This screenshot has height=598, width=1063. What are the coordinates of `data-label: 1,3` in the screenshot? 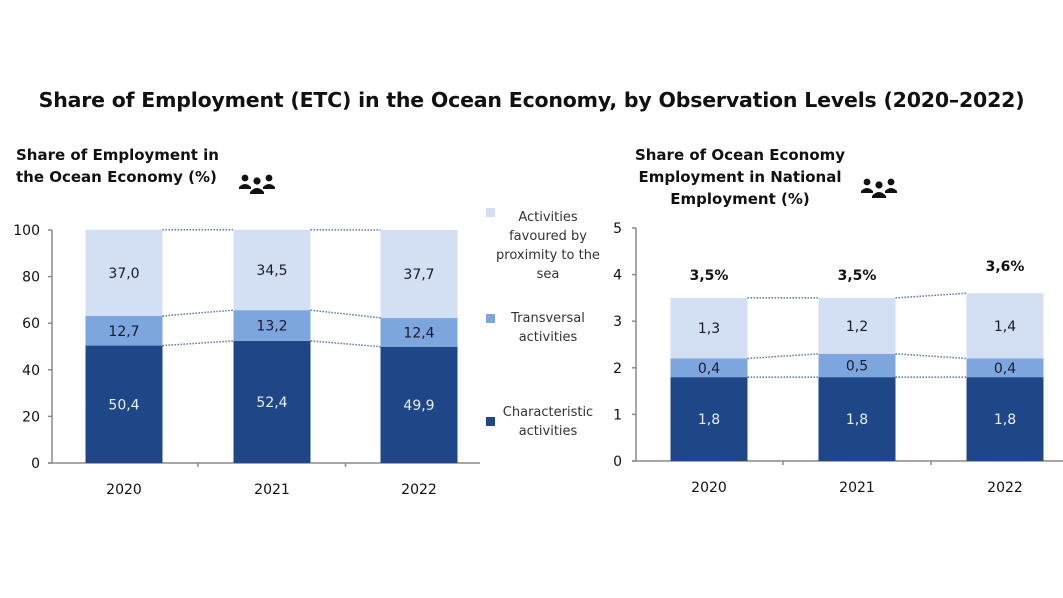 It's located at (709, 329).